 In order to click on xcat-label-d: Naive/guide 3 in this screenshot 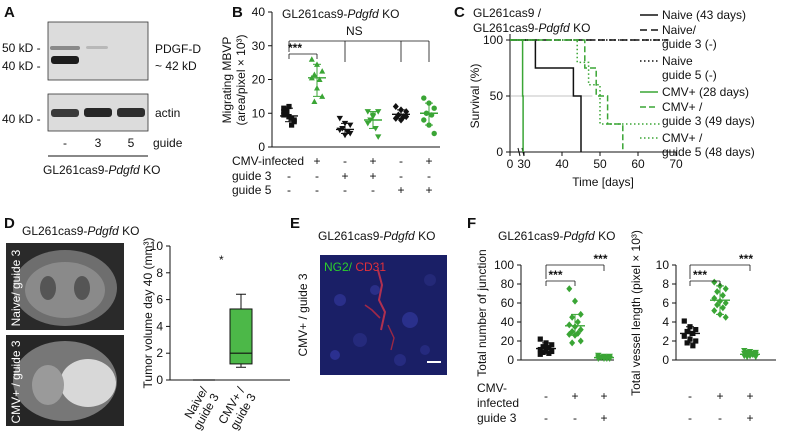, I will do `click(200, 408)`.